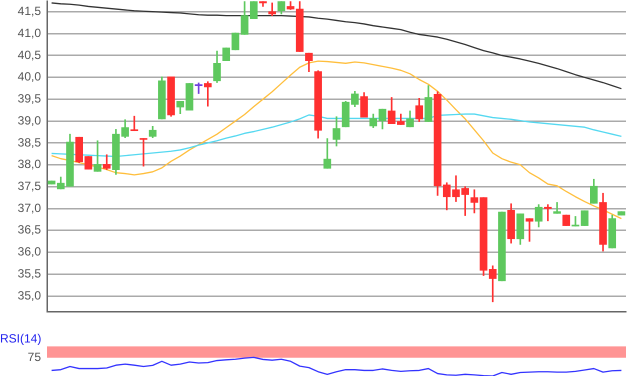  What do you see at coordinates (30, 33) in the screenshot?
I see `y-tick-label: 41,0` at bounding box center [30, 33].